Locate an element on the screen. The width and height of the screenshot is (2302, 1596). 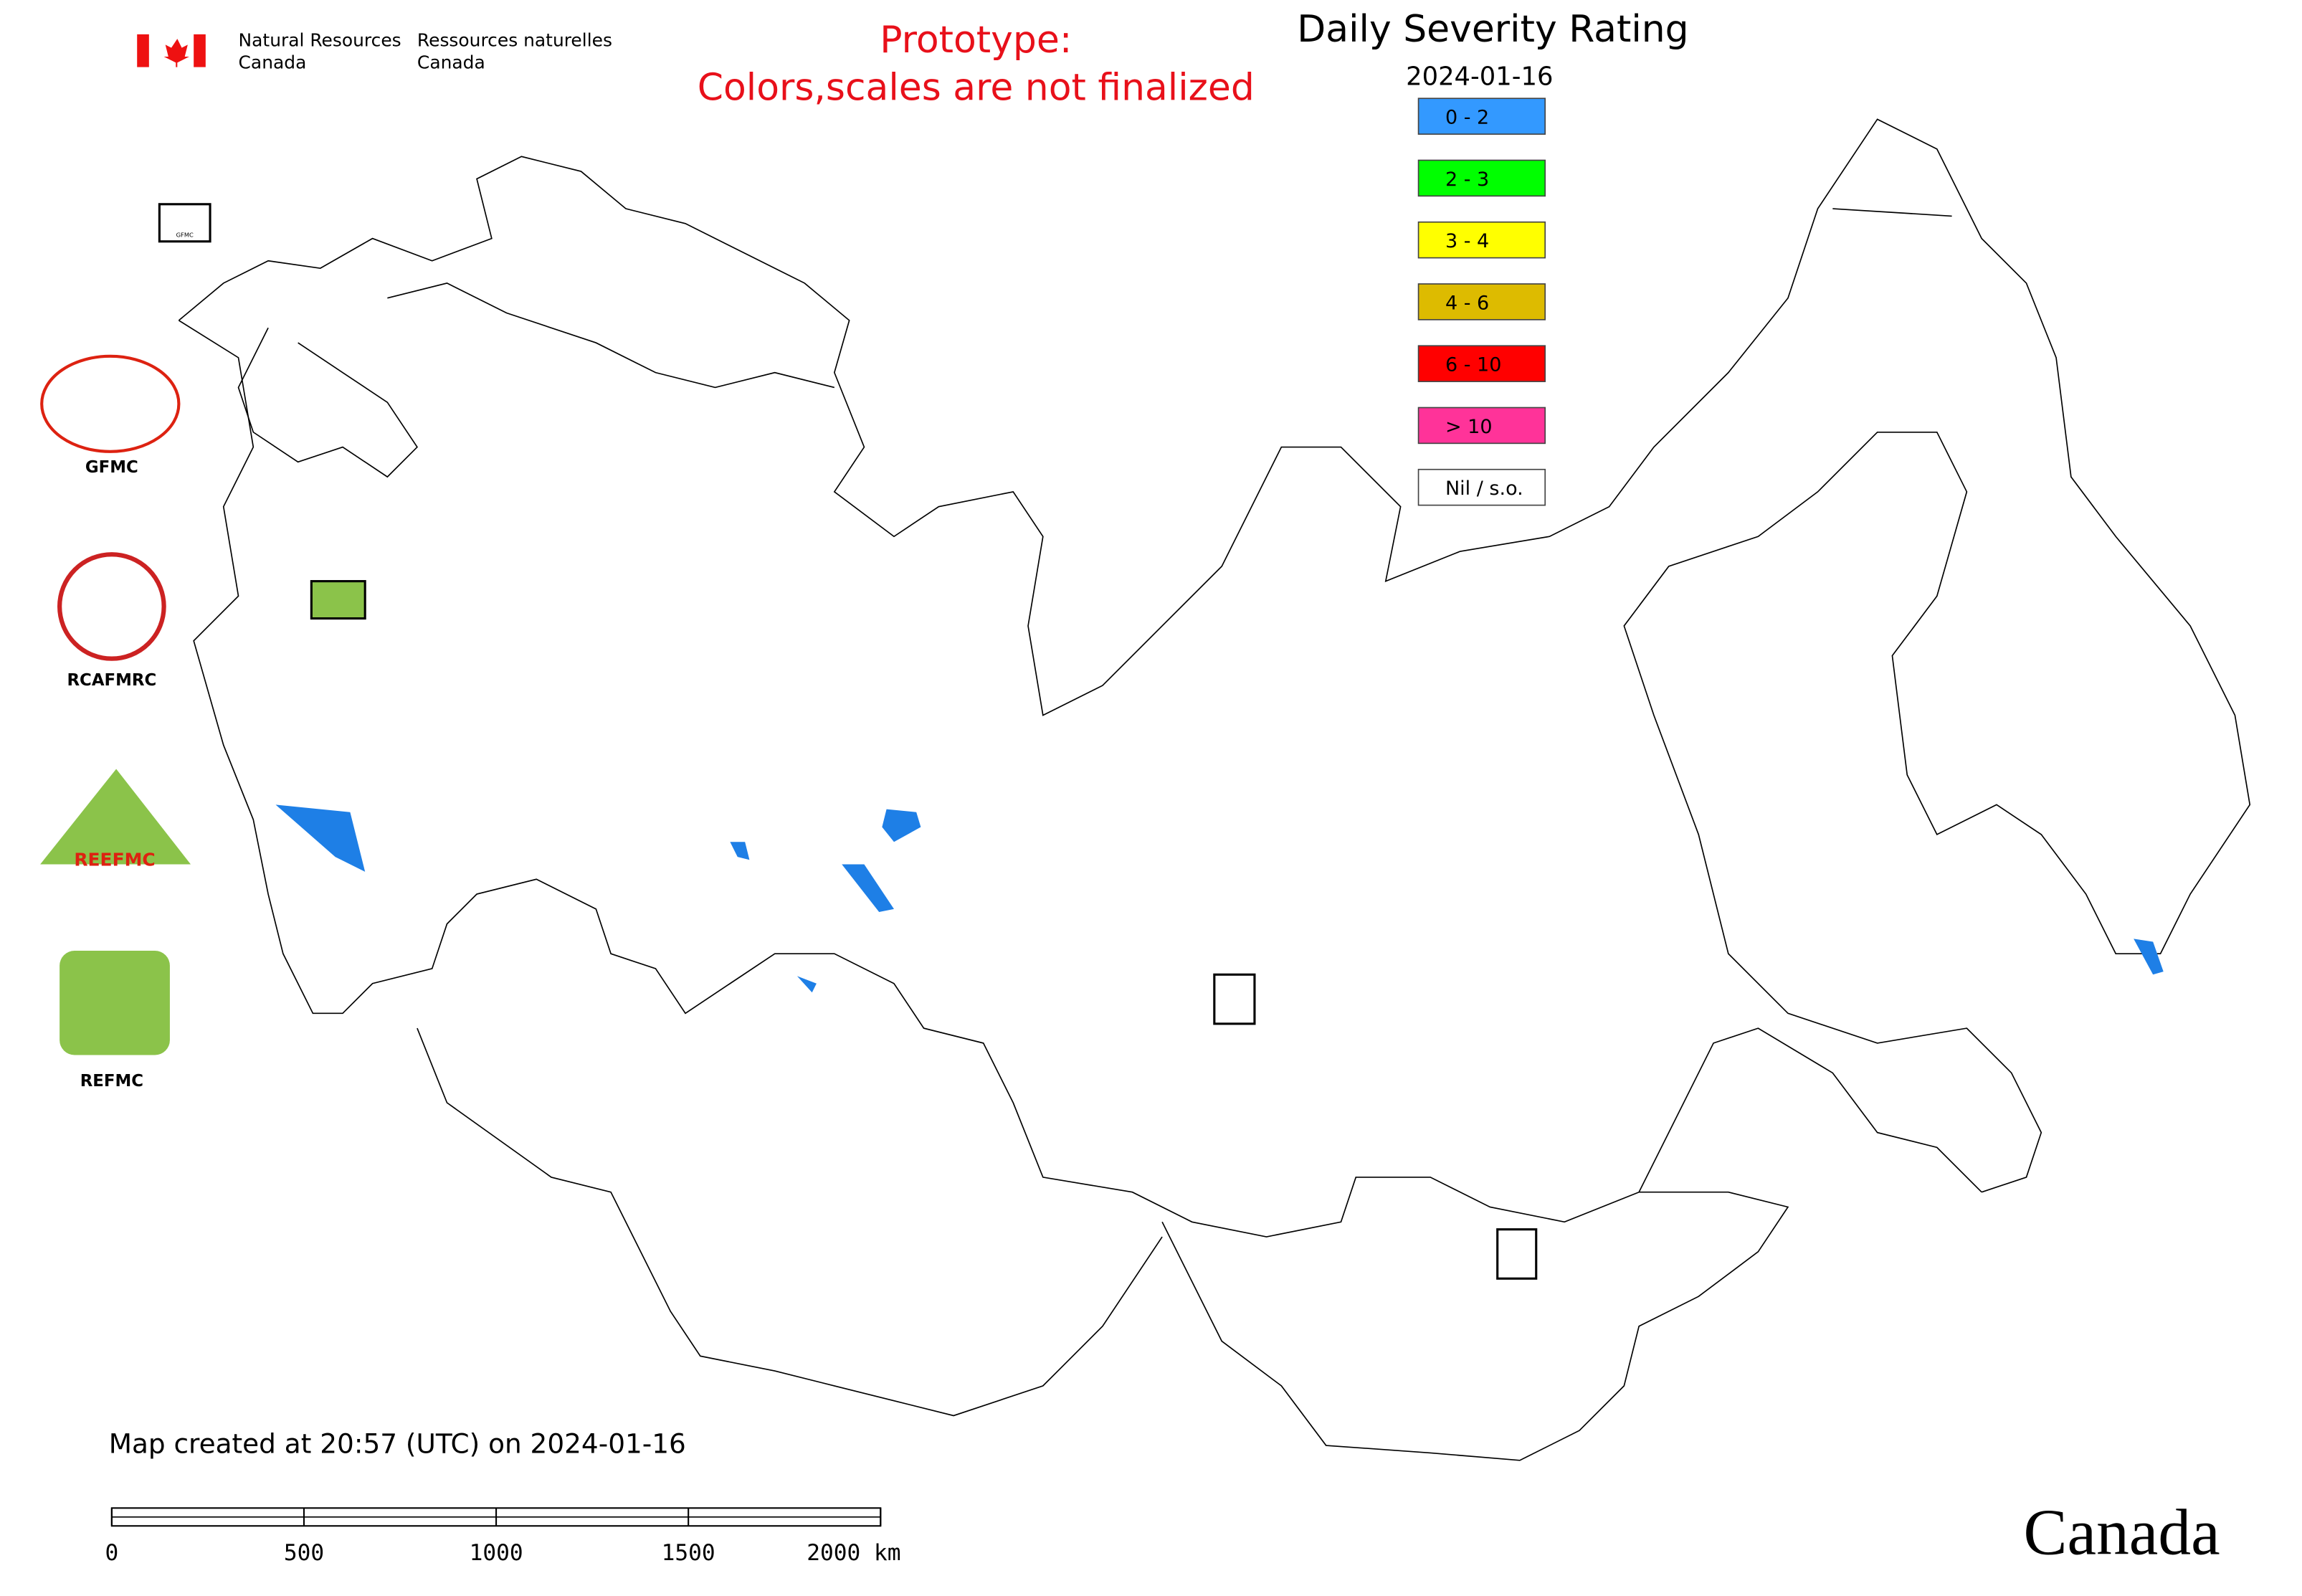
rcafmrc-logo is located at coordinates (112, 606).